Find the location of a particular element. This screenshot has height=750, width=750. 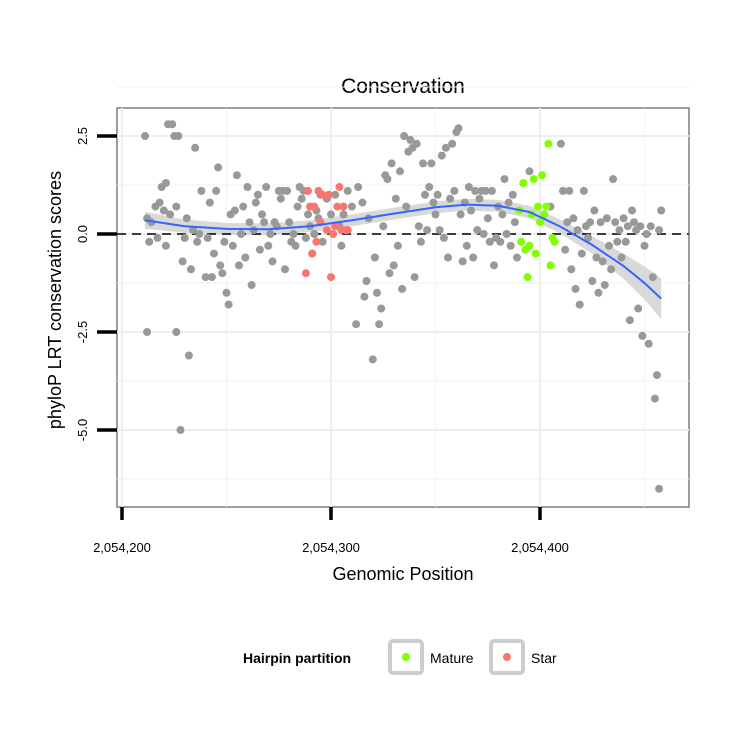

x-tick-label: 2,054,300 is located at coordinates (331, 547).